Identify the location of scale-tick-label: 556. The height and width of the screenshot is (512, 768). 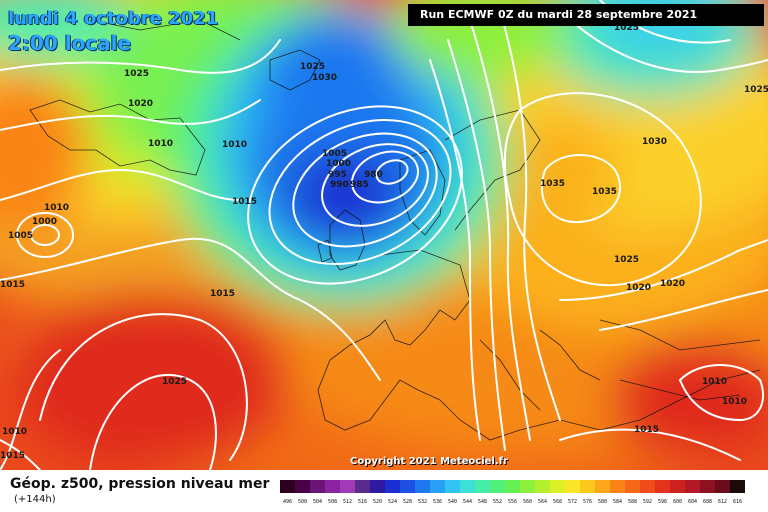
(512, 502).